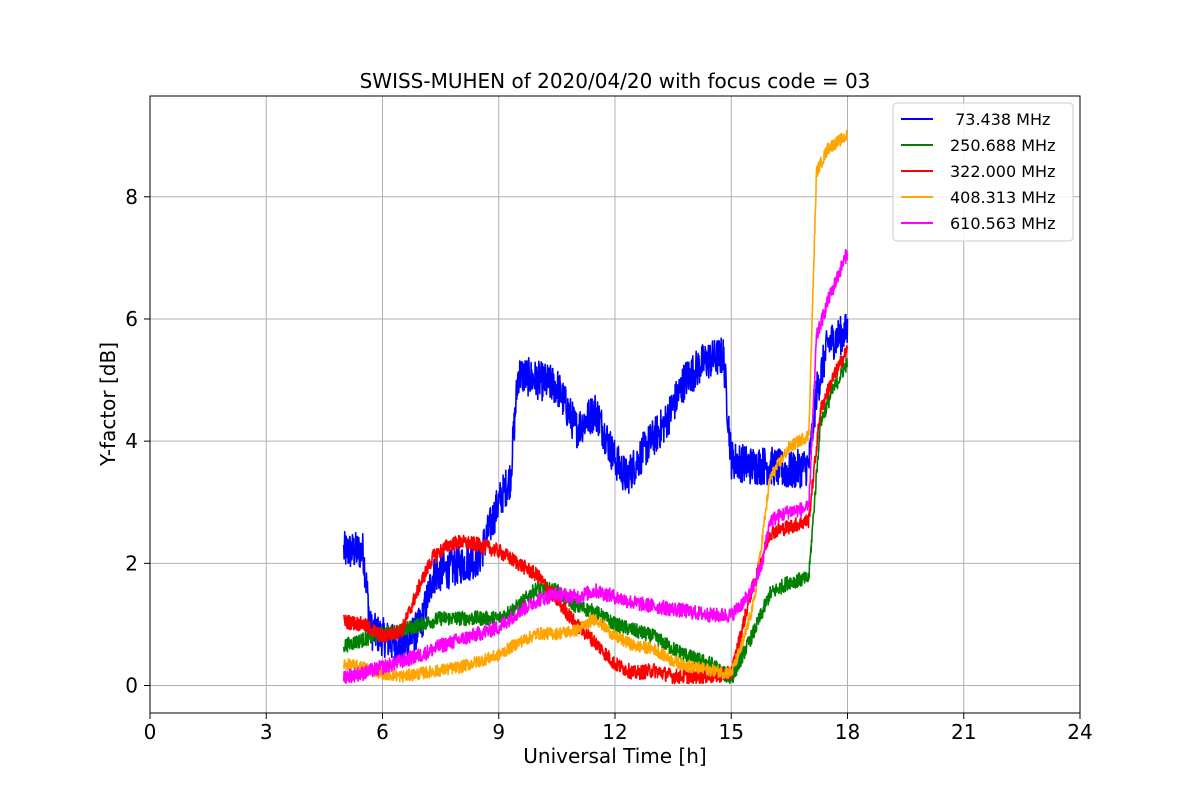 Image resolution: width=1200 pixels, height=800 pixels. What do you see at coordinates (382, 732) in the screenshot?
I see `x-tick-label: 6` at bounding box center [382, 732].